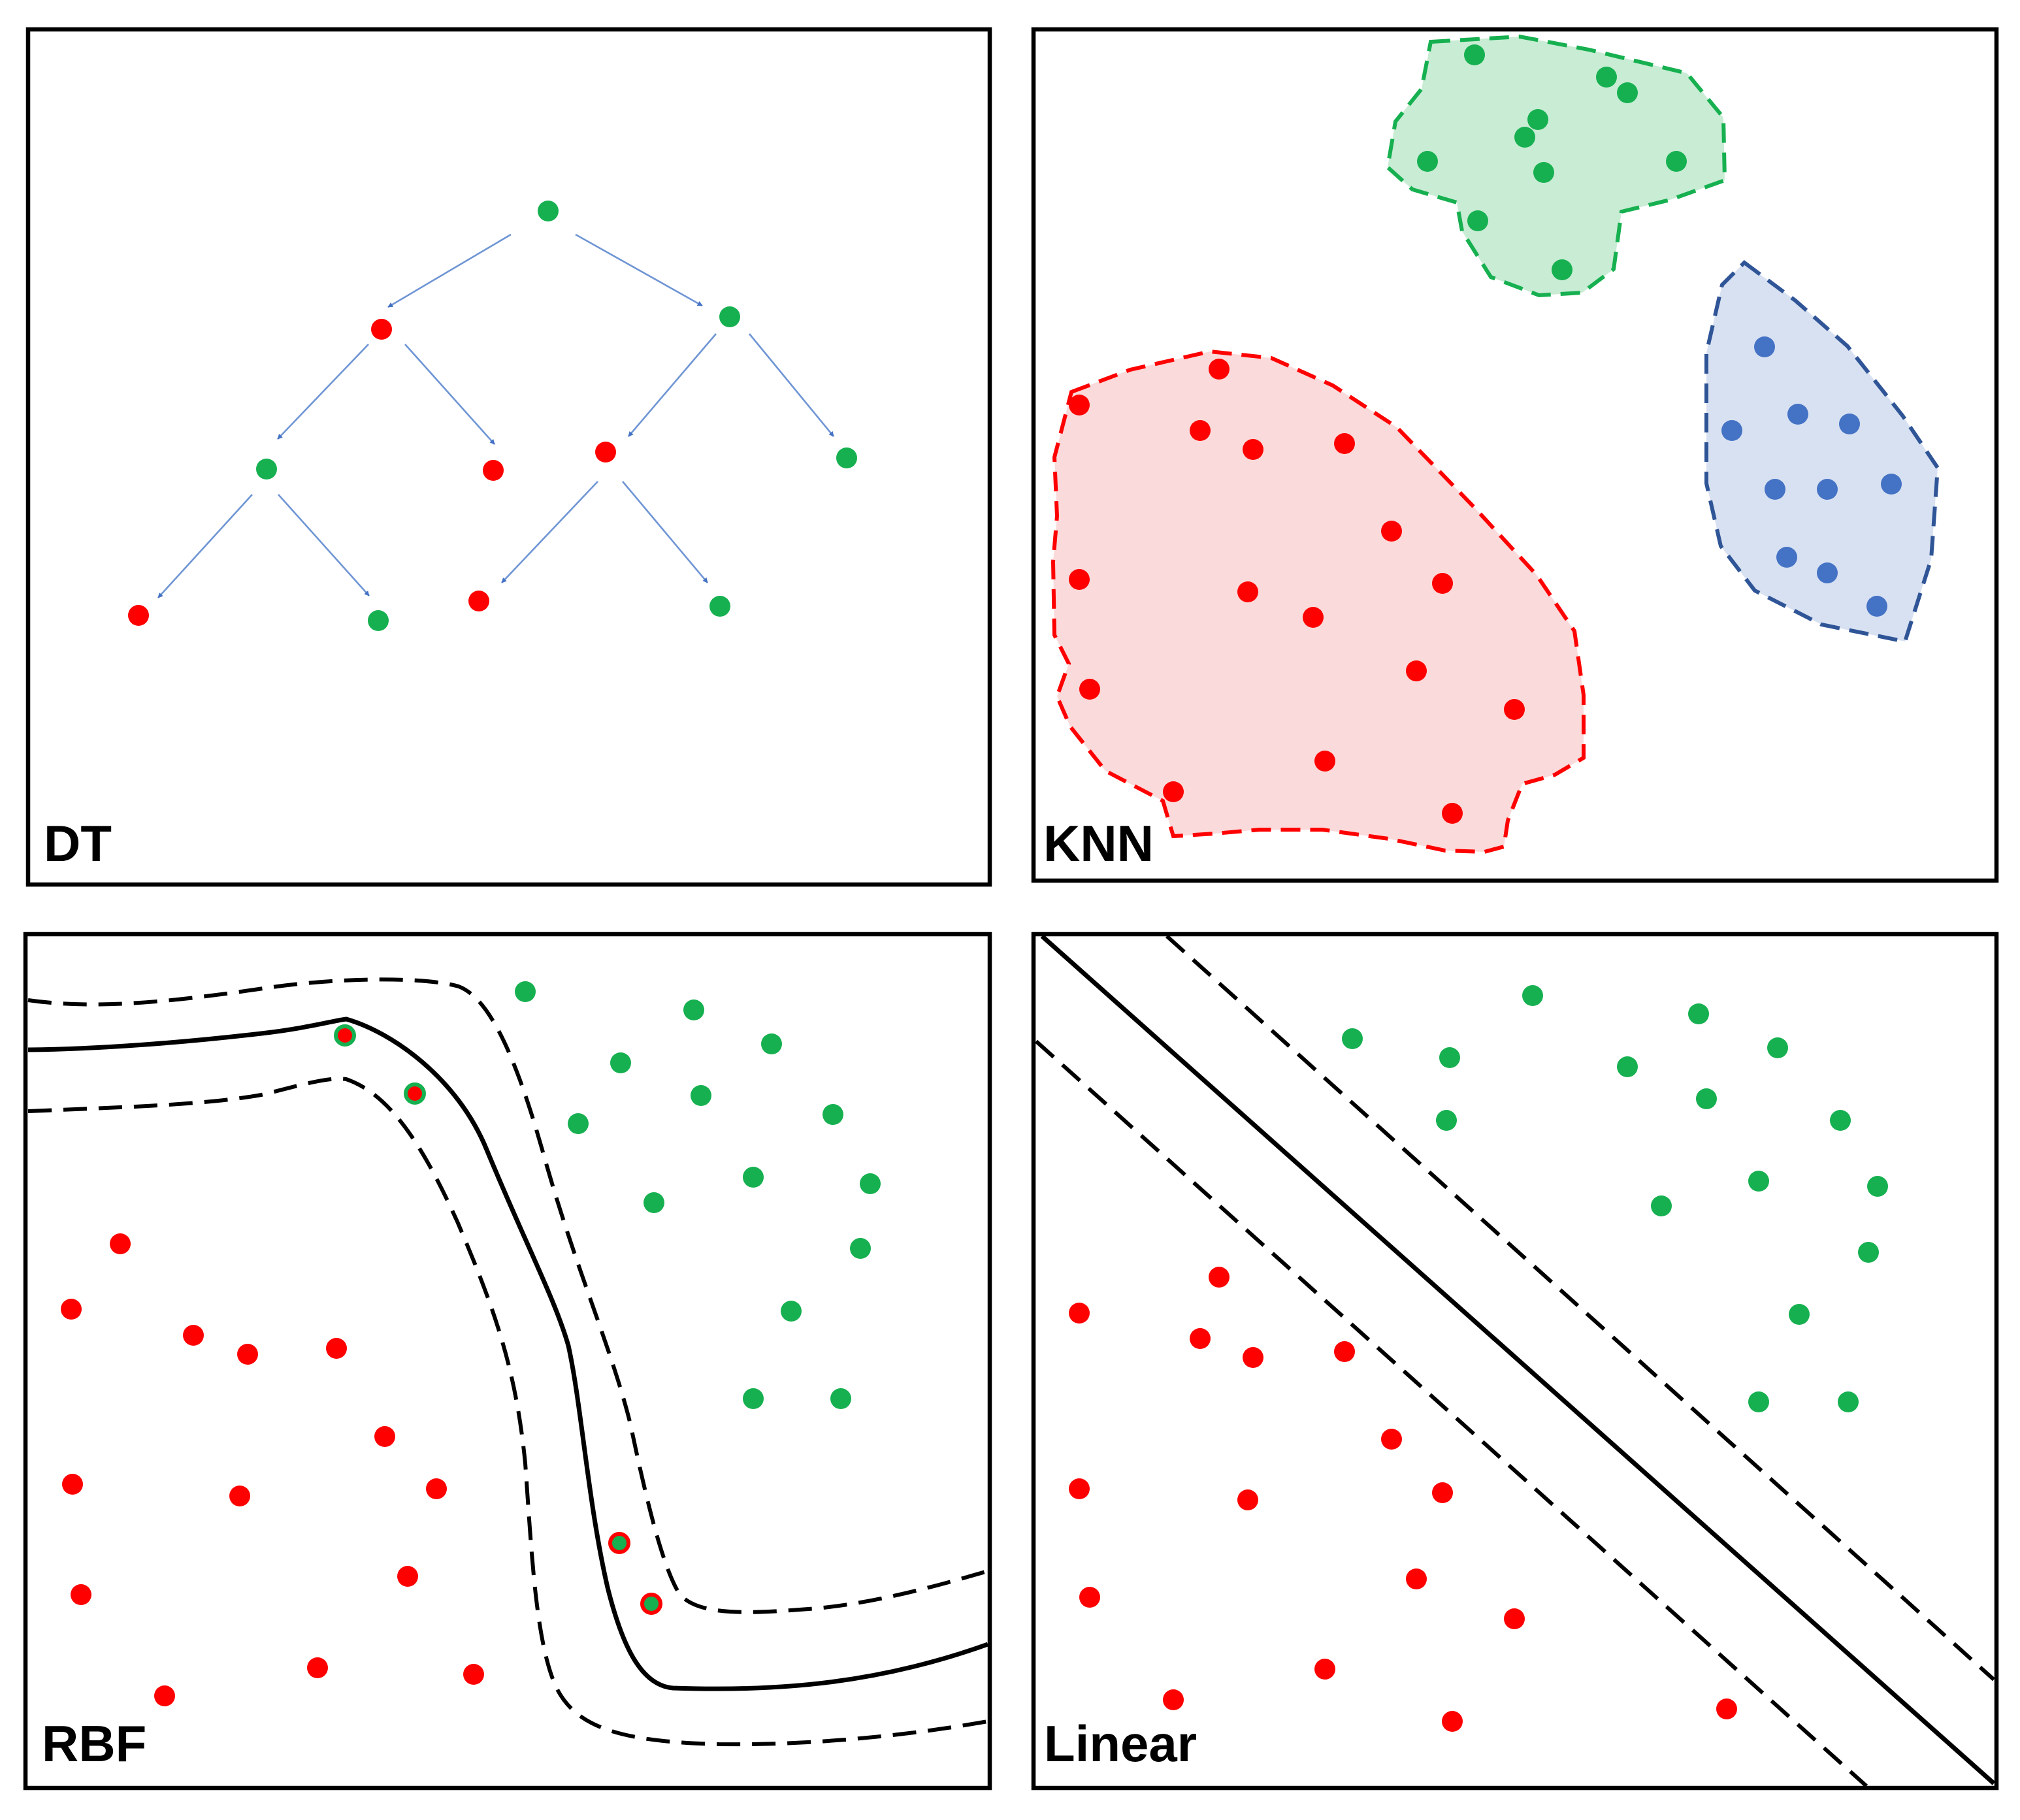  Describe the element at coordinates (549, 211) in the screenshot. I see `dt-node-root` at that location.